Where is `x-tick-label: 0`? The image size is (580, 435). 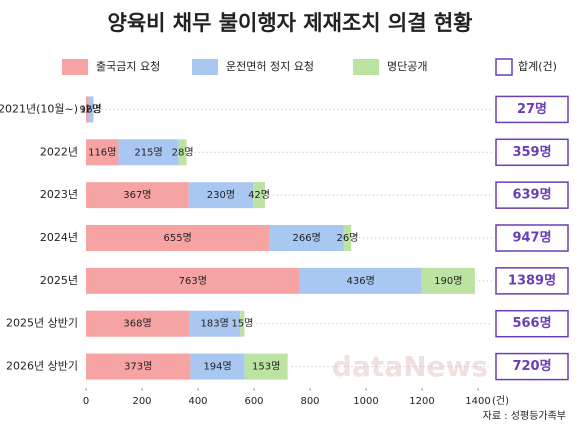 x-tick-label: 0 is located at coordinates (86, 401).